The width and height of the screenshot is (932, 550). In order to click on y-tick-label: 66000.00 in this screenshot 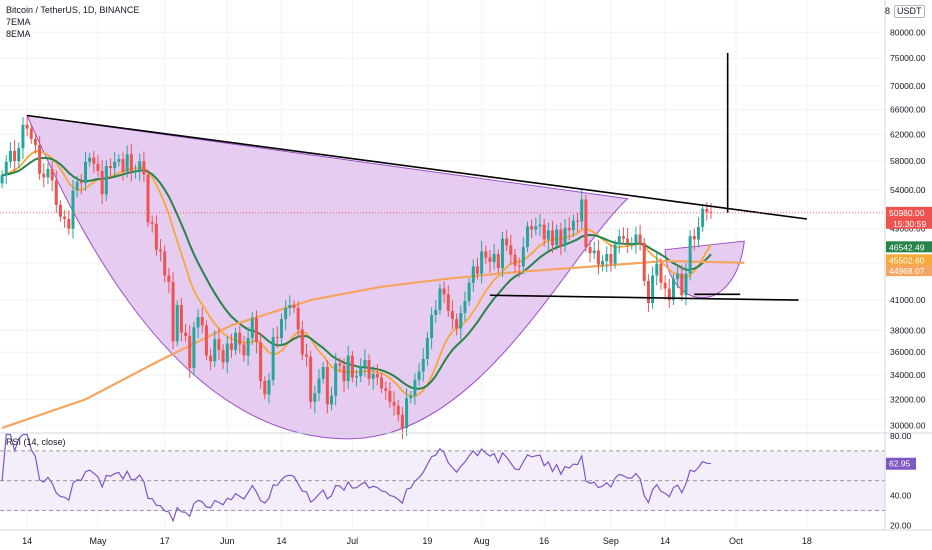, I will do `click(908, 109)`.